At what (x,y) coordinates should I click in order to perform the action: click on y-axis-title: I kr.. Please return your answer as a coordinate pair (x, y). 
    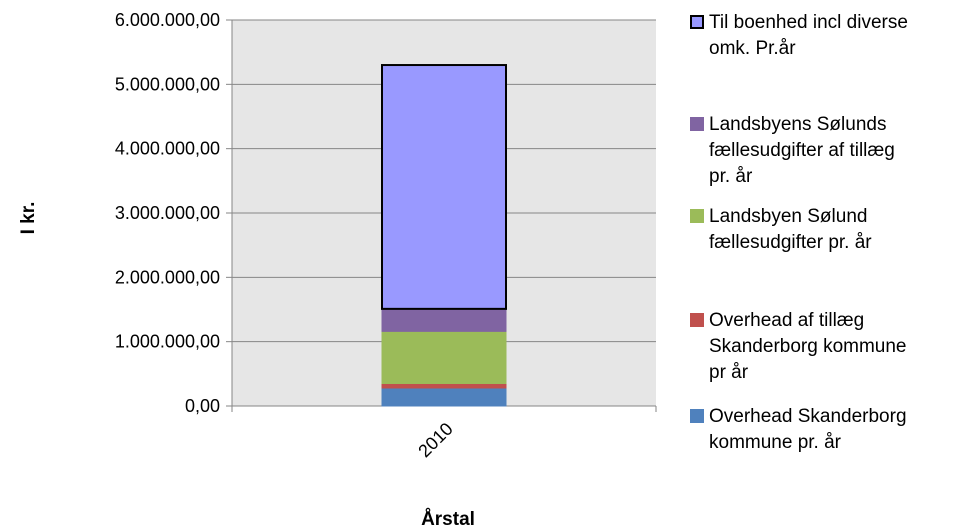
    Looking at the image, I should click on (28, 218).